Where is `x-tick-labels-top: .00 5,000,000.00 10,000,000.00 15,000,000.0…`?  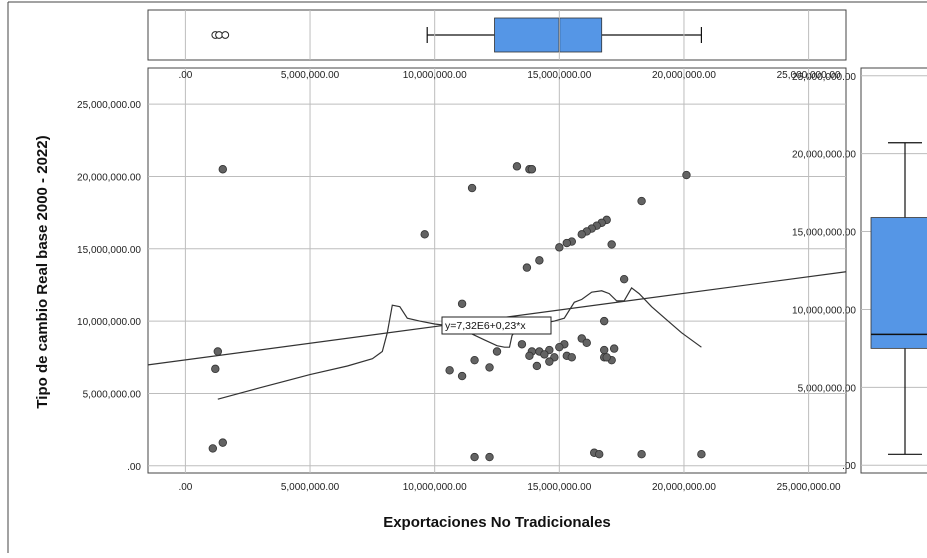 x-tick-labels-top: .00 5,000,000.00 10,000,000.00 15,000,000.0… is located at coordinates (509, 75).